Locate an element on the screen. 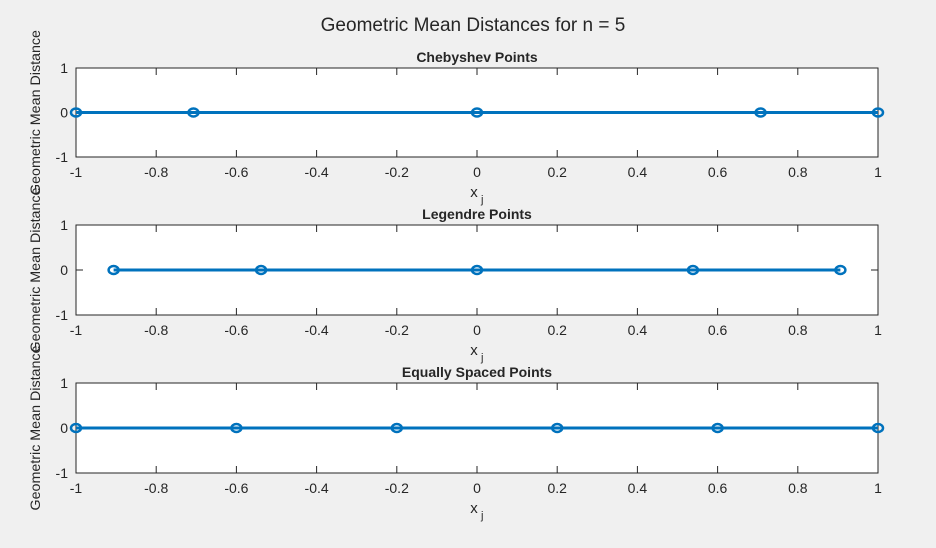 The height and width of the screenshot is (548, 936). subplot-title: Chebyshev Points is located at coordinates (477, 57).